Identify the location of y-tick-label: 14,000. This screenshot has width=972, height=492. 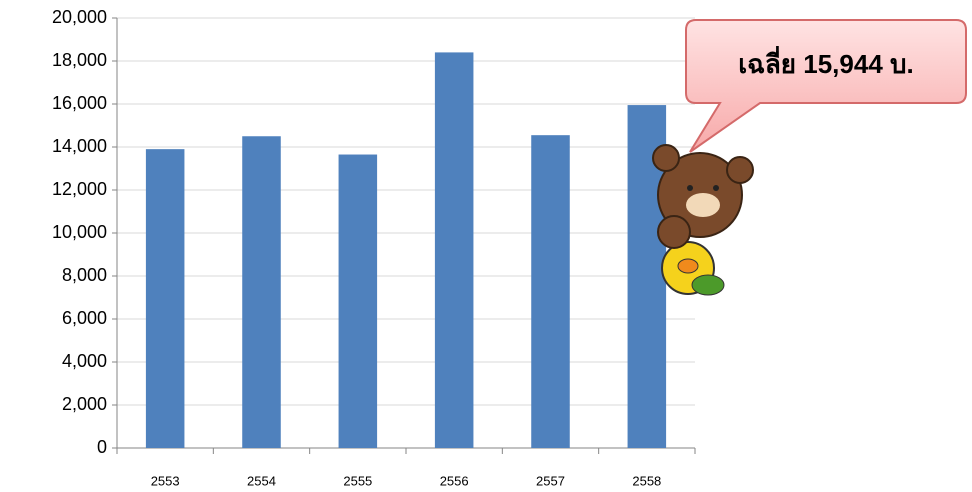
(79, 146).